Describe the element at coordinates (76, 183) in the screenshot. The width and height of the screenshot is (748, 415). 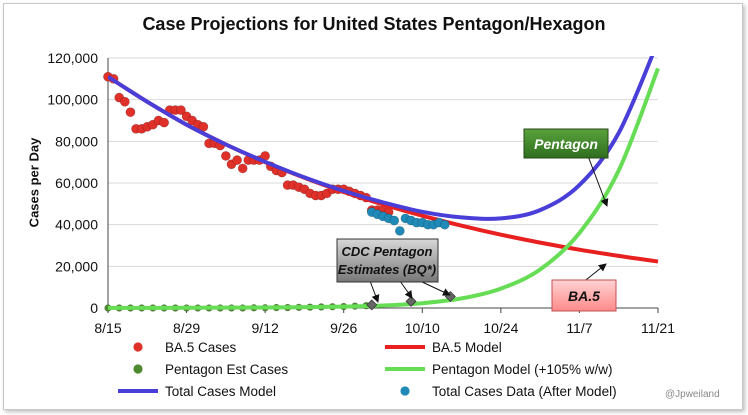
I see `y-tick-label: 60,000` at that location.